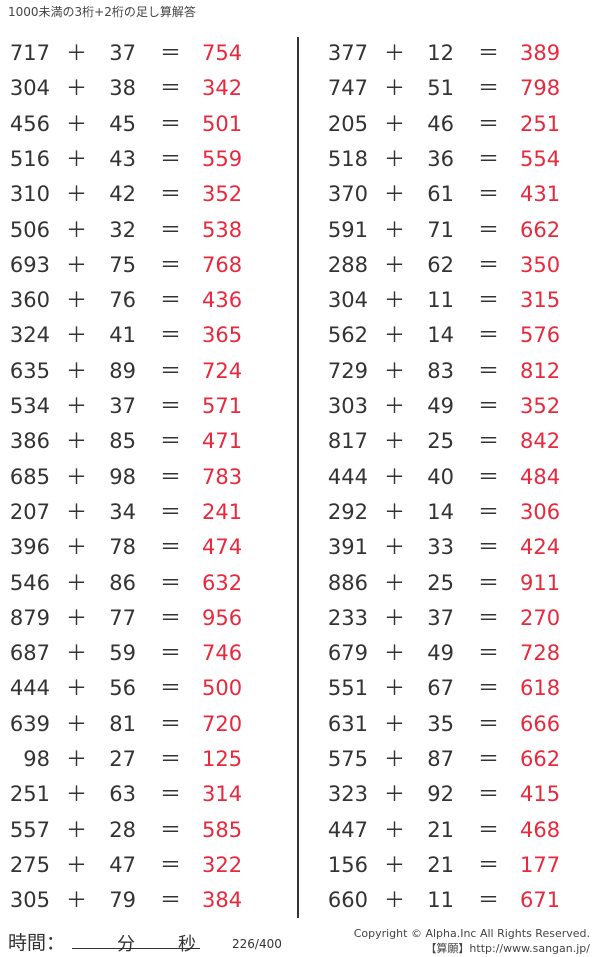  Describe the element at coordinates (540, 864) in the screenshot. I see `answer: 177` at that location.